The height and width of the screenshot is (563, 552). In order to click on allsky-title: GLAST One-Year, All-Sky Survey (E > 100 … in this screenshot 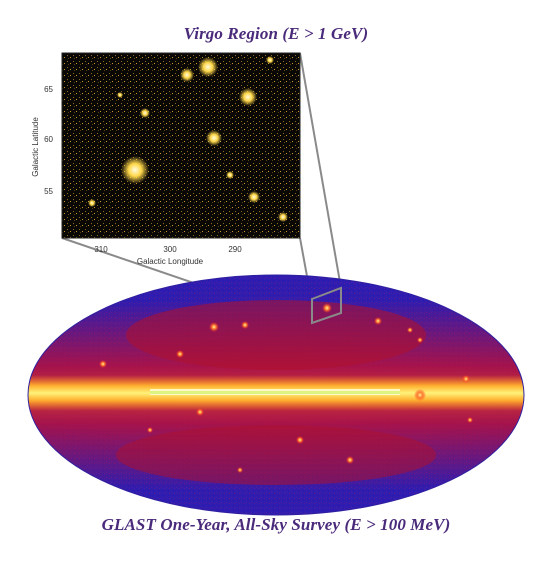, I will do `click(276, 524)`.